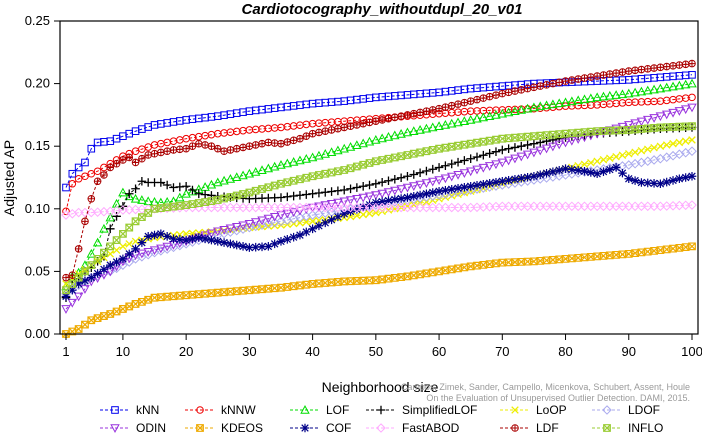  Describe the element at coordinates (607, 410) in the screenshot. I see `legend-marker` at that location.